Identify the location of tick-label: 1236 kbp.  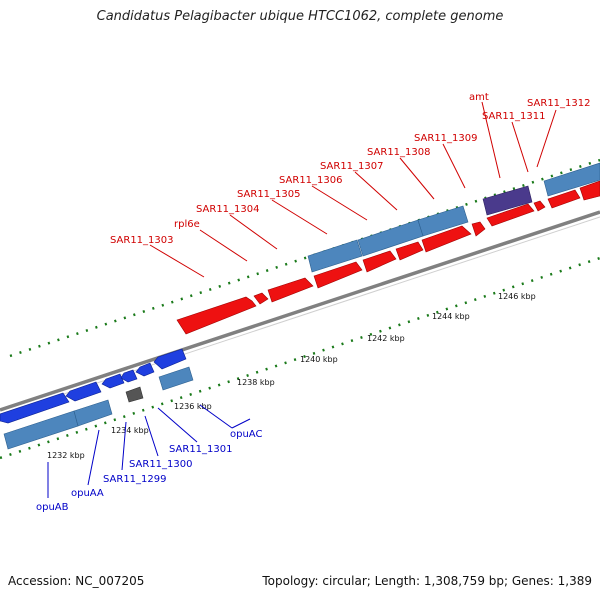
(193, 406).